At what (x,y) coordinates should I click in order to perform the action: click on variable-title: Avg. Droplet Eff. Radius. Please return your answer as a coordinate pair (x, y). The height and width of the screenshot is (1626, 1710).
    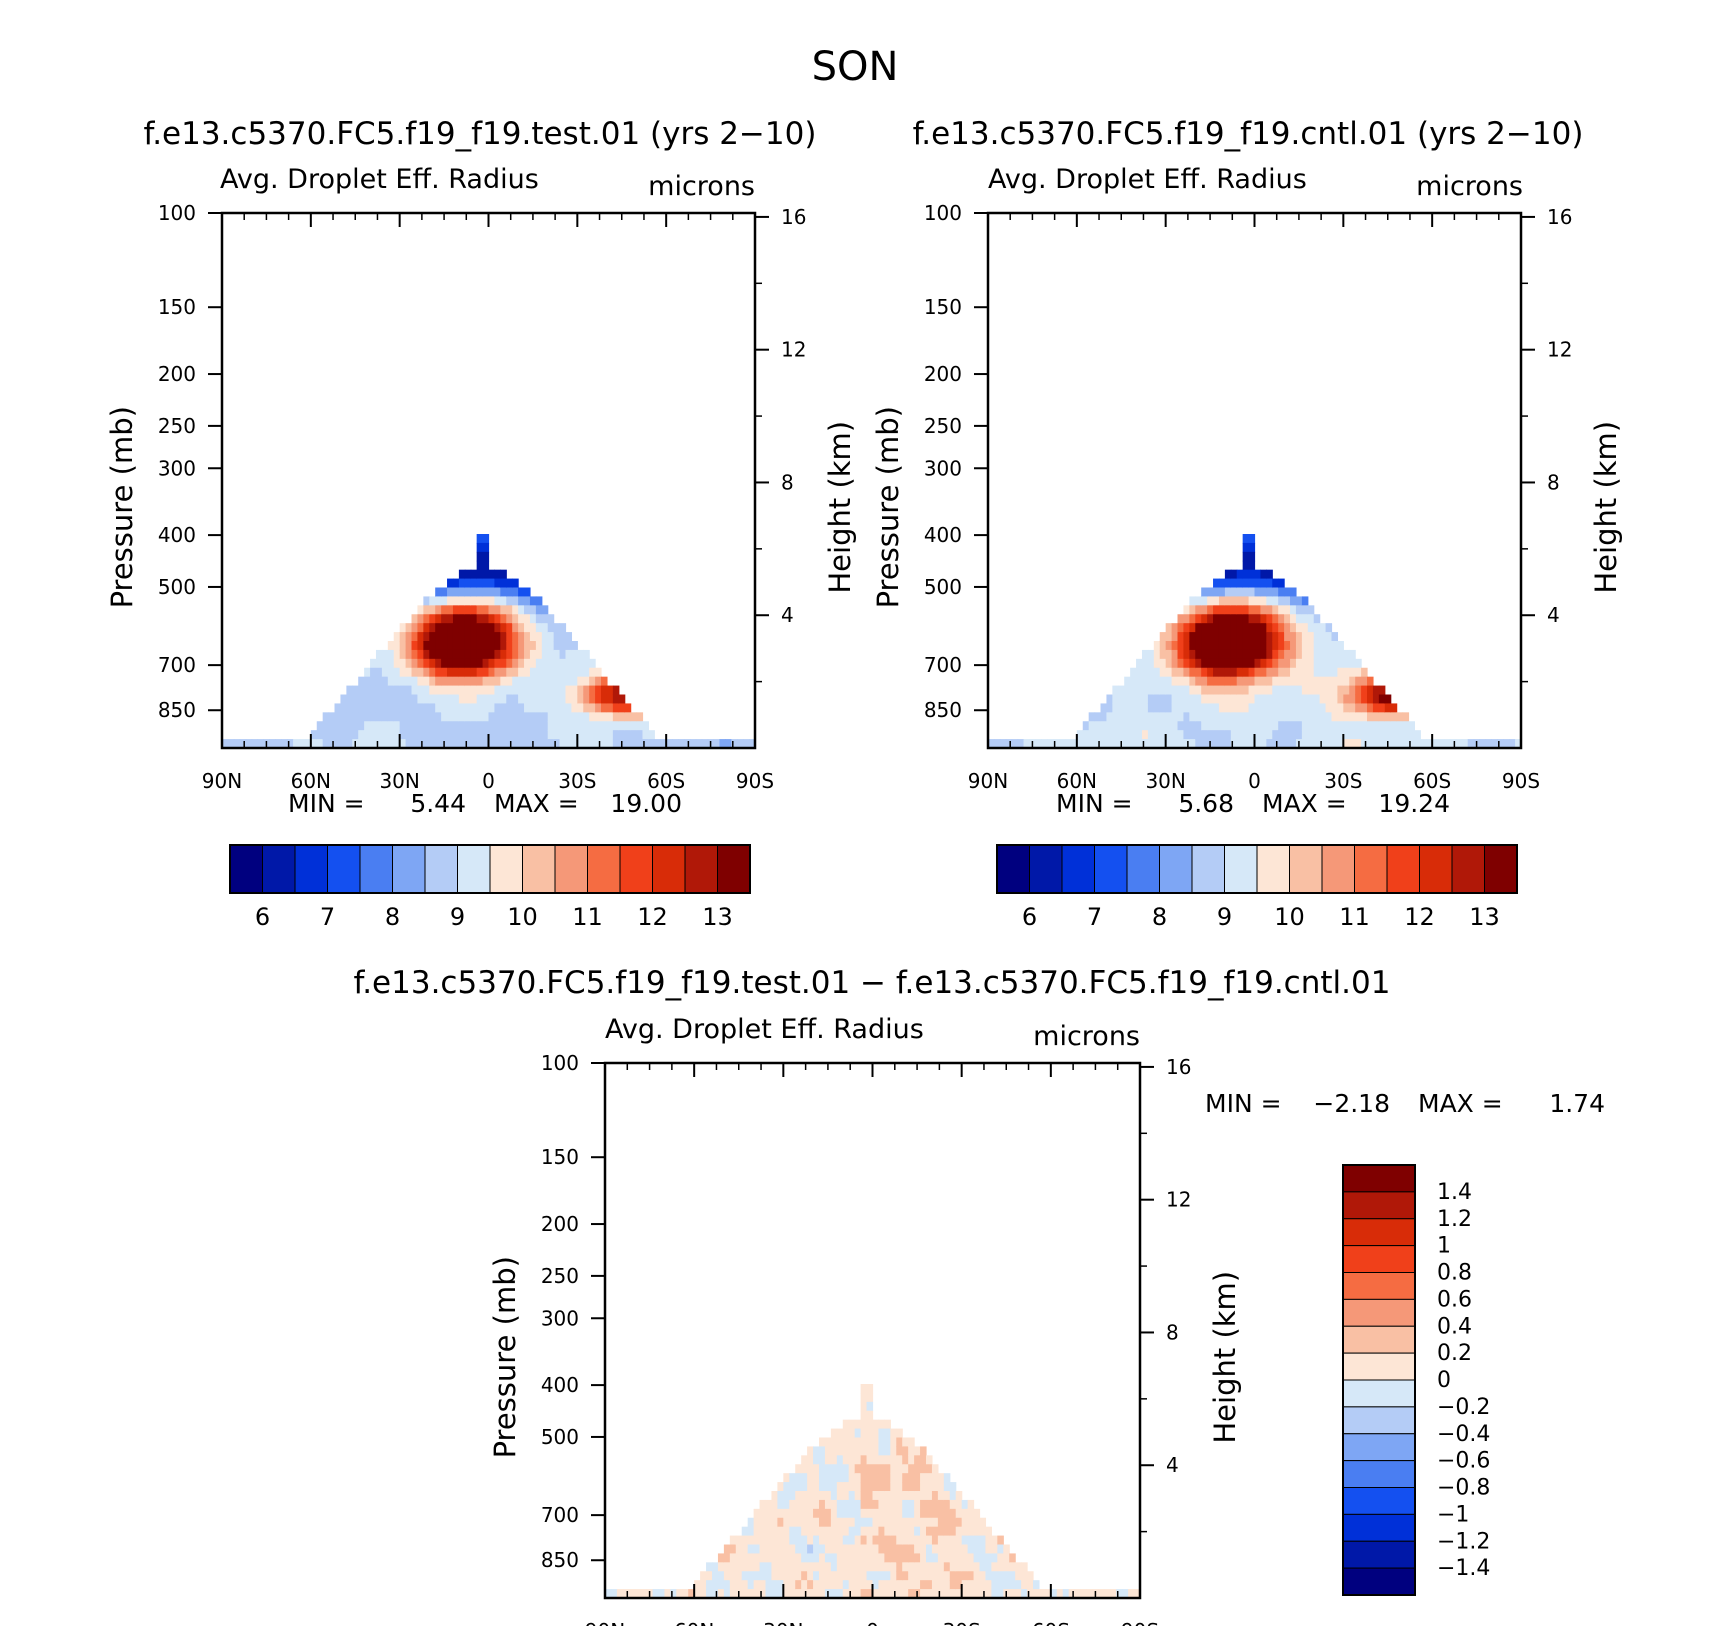
    Looking at the image, I should click on (379, 179).